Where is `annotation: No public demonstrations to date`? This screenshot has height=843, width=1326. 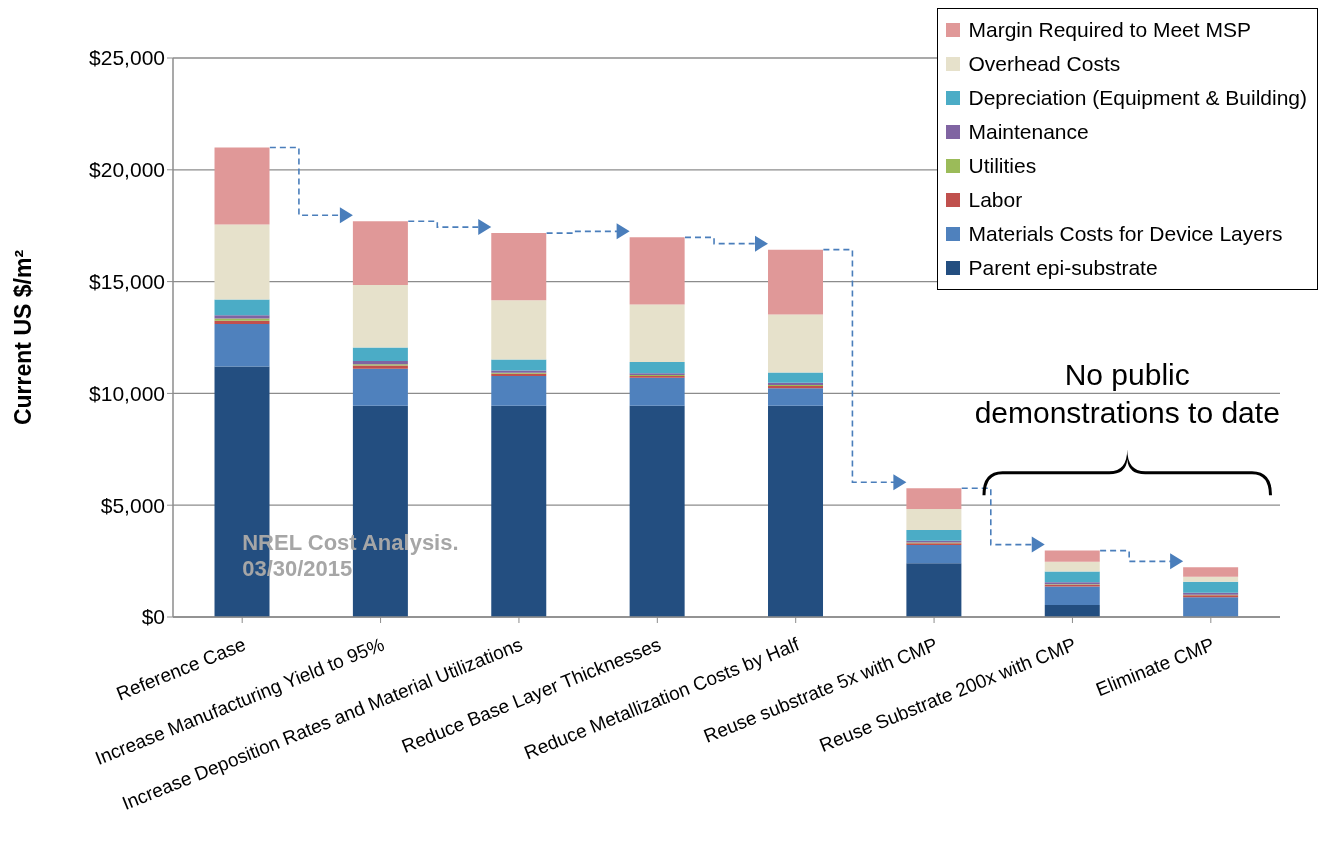
annotation: No public demonstrations to date is located at coordinates (1127, 394).